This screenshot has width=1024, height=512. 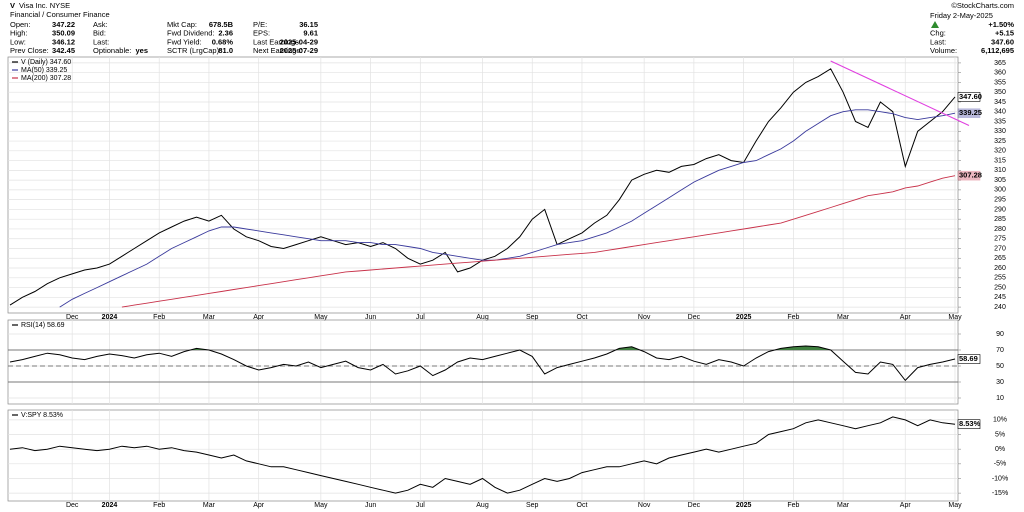 What do you see at coordinates (1000, 180) in the screenshot?
I see `y-tick-label: 305` at bounding box center [1000, 180].